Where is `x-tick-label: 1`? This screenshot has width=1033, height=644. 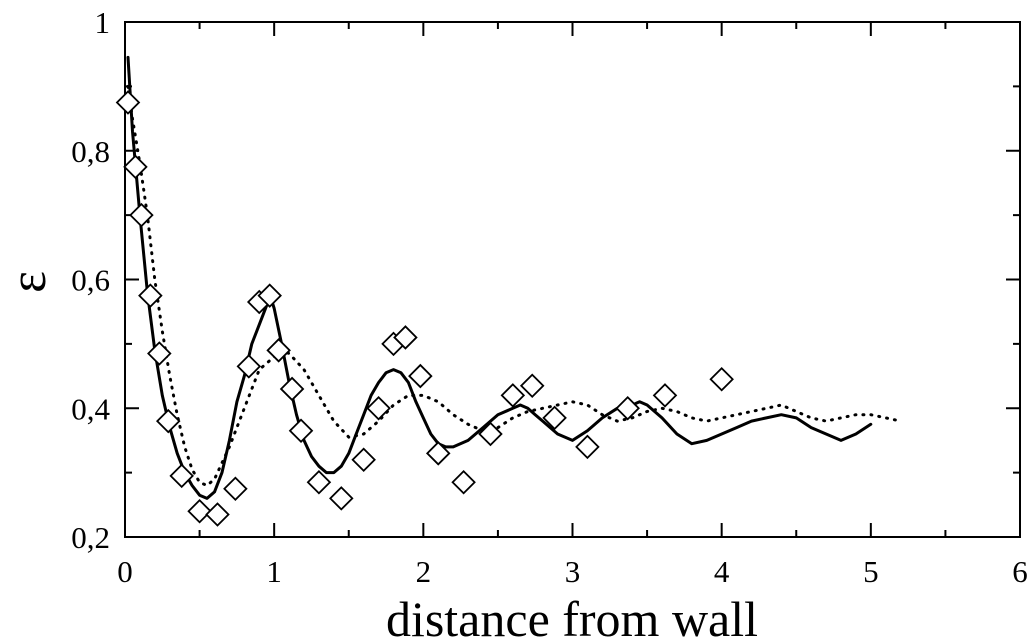 x-tick-label: 1 is located at coordinates (274, 571).